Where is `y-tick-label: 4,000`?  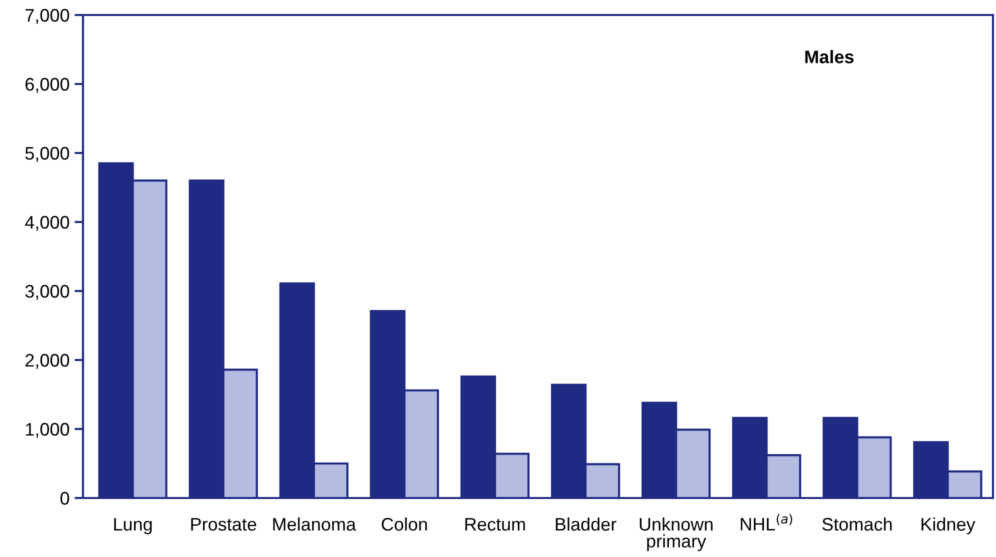 y-tick-label: 4,000 is located at coordinates (47, 223).